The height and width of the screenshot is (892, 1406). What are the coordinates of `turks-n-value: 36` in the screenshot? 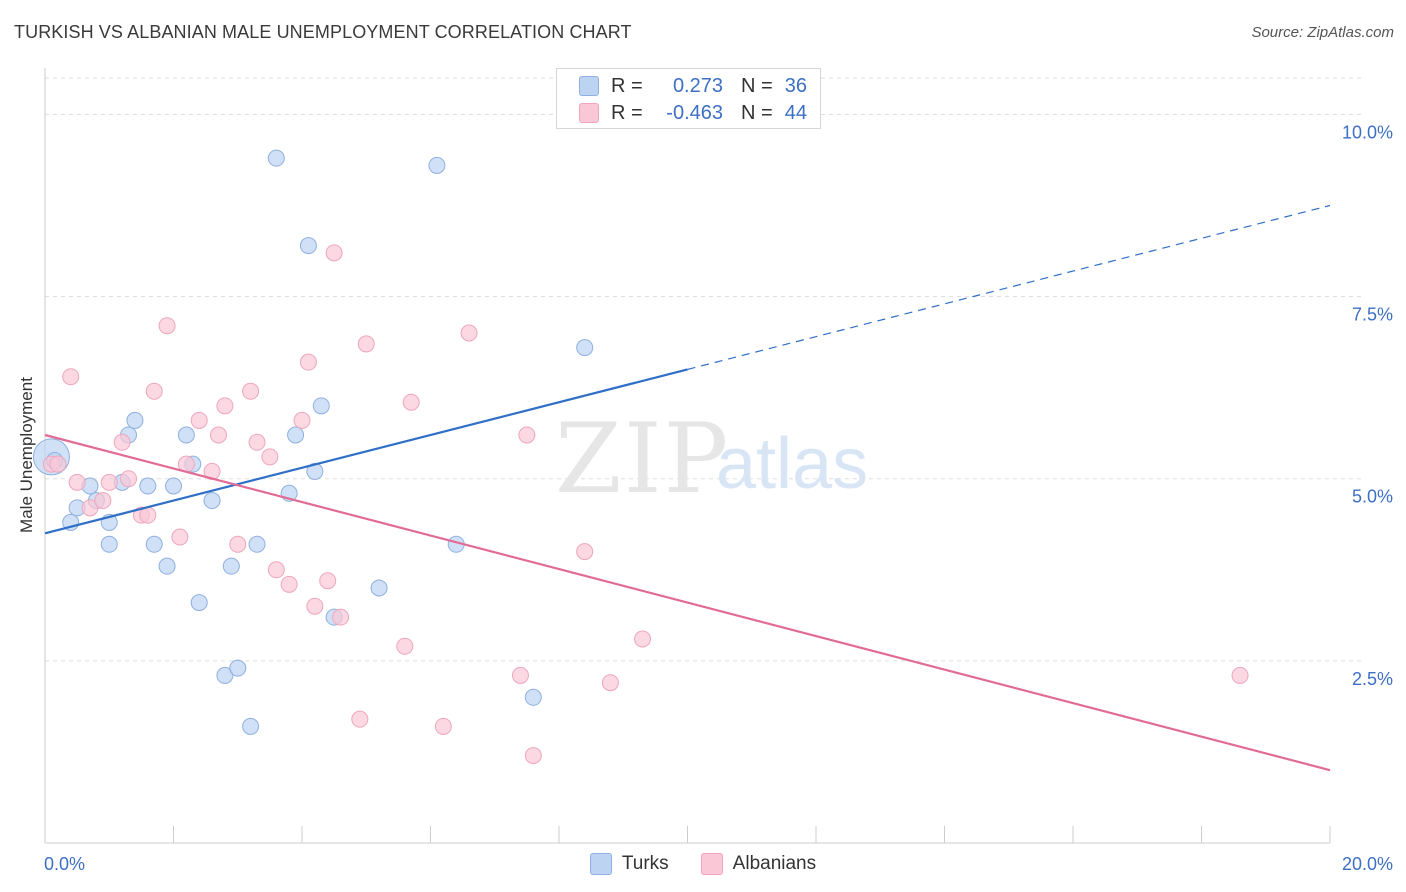 It's located at (795, 85).